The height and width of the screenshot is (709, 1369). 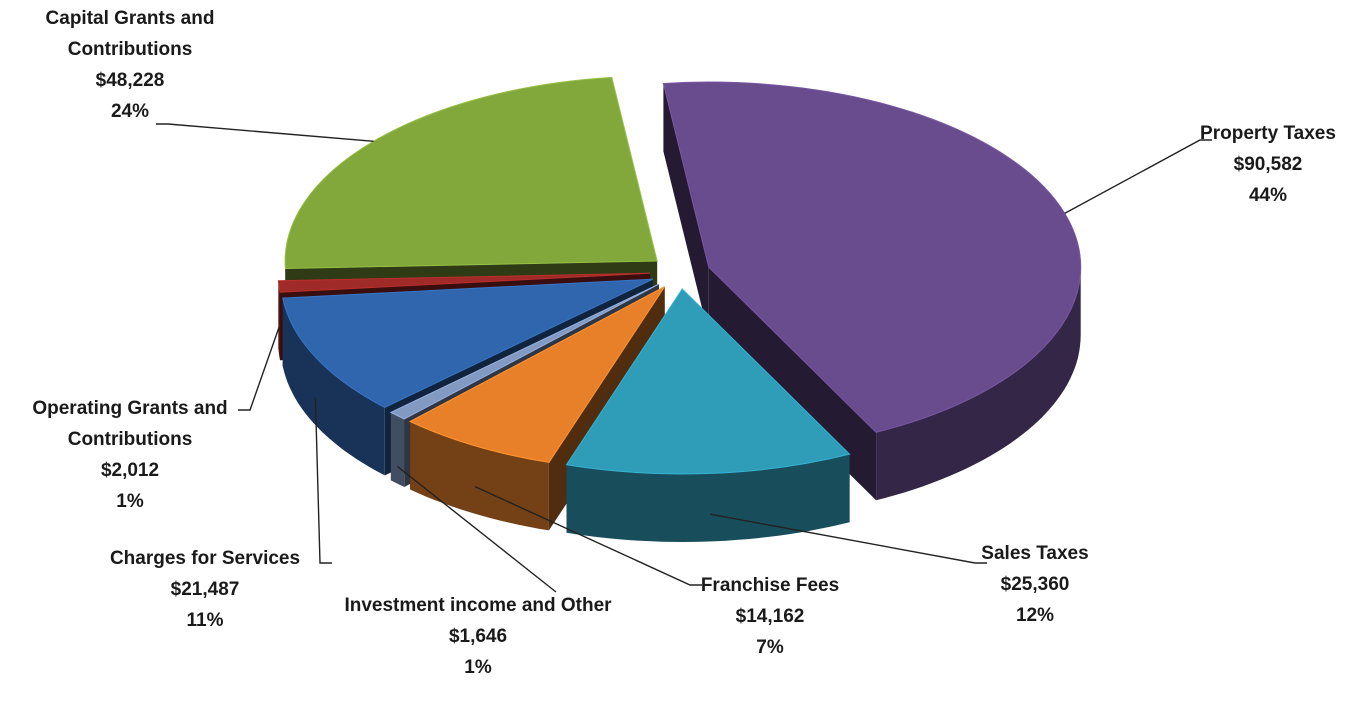 I want to click on percent-label: 44%, so click(x=1268, y=195).